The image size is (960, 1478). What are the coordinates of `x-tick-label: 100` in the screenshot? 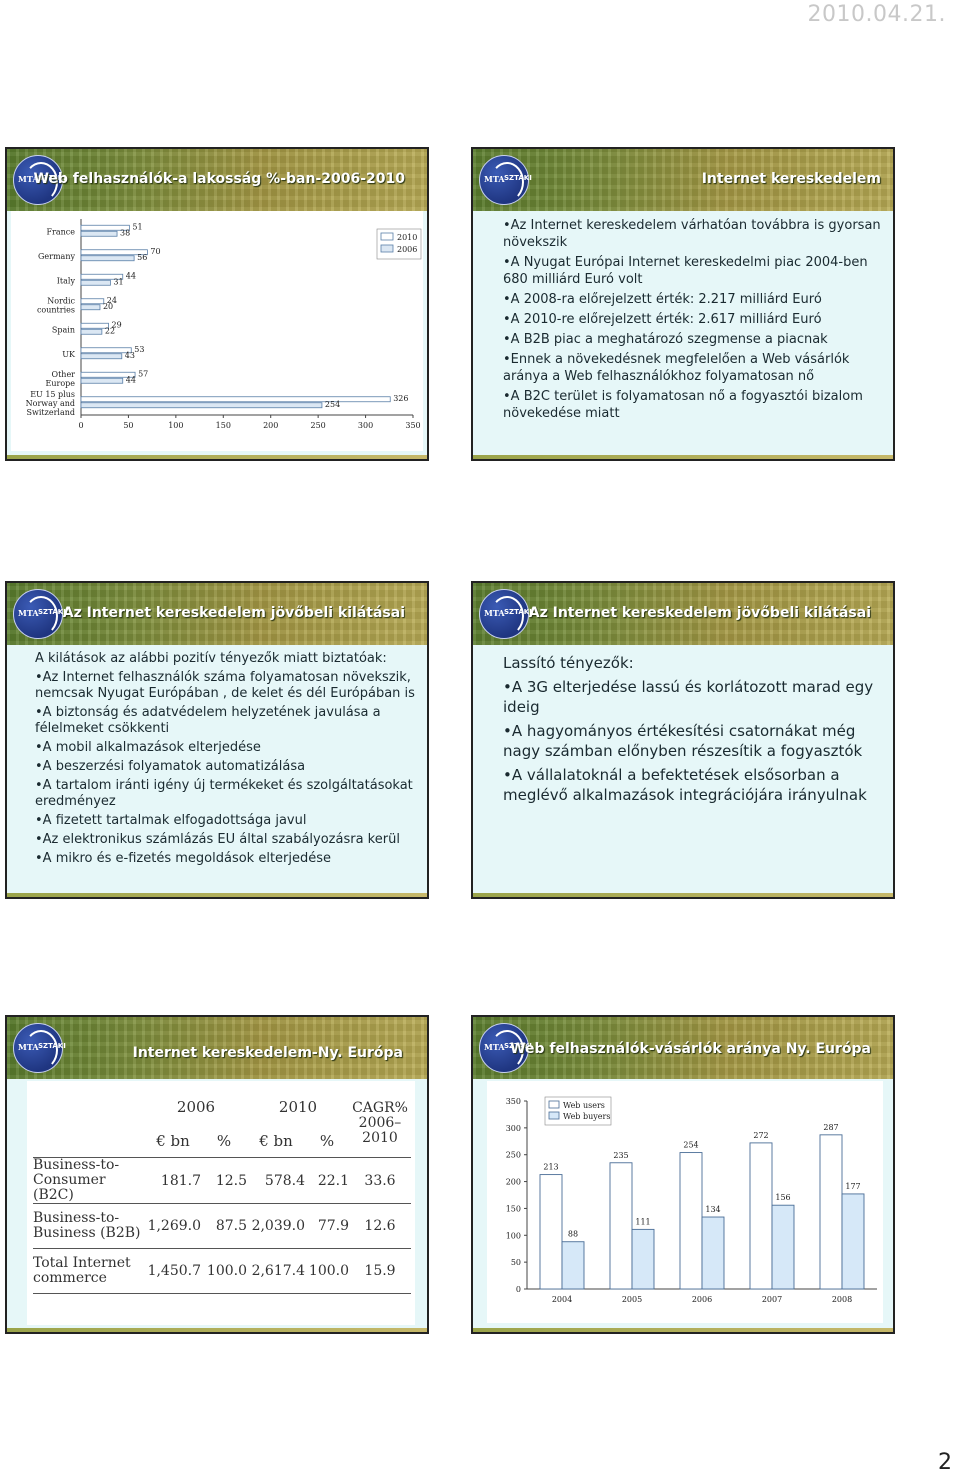 It's located at (175, 425).